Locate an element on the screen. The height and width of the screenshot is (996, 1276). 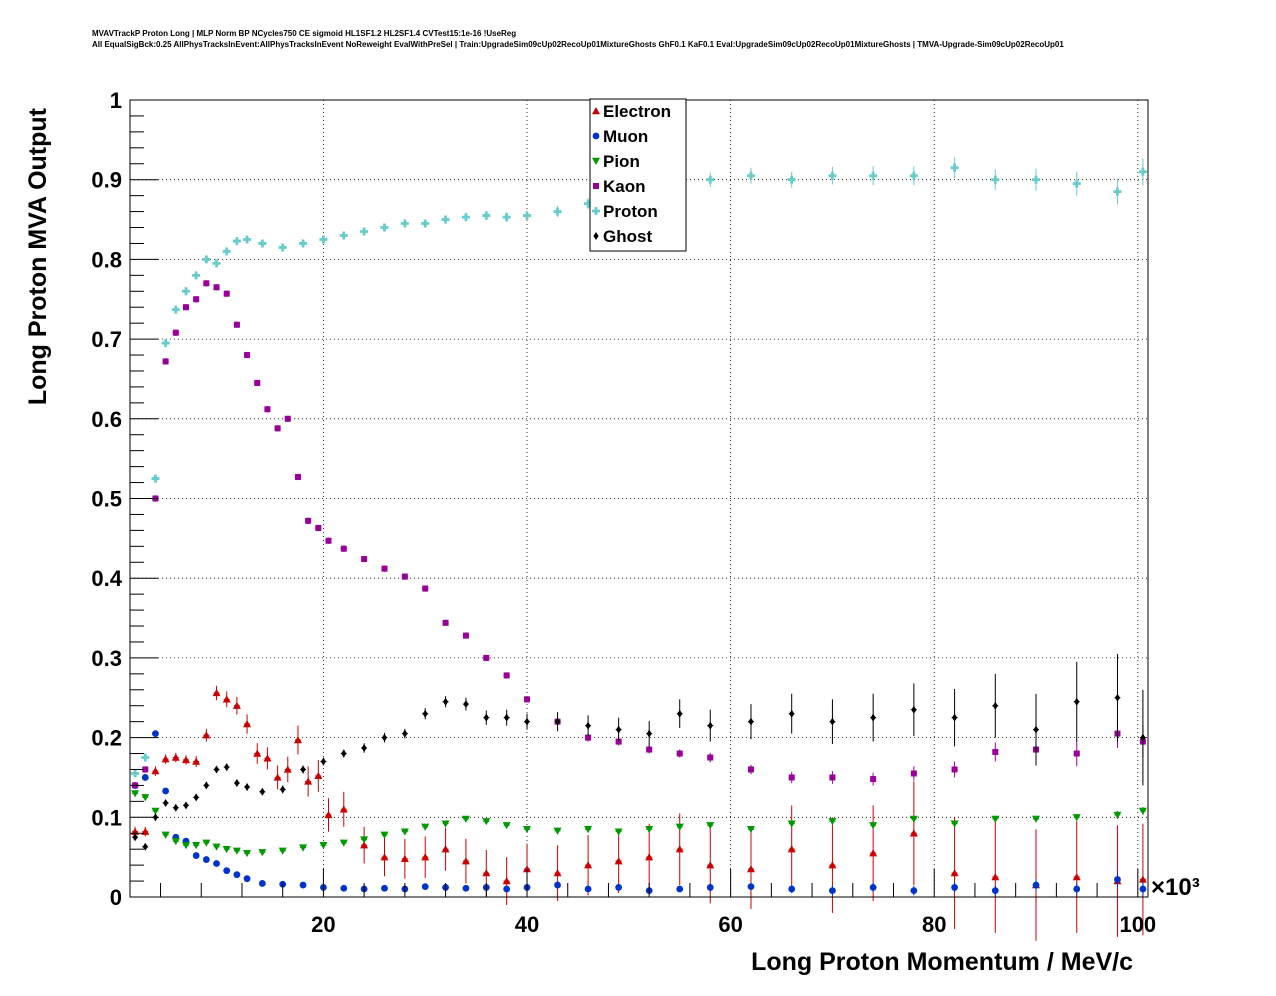
y-tick-labels: 0 0.1 0.2 0.3 0.4 0.5 0.6 0.7 0.8 0.9 1 is located at coordinates (106, 499).